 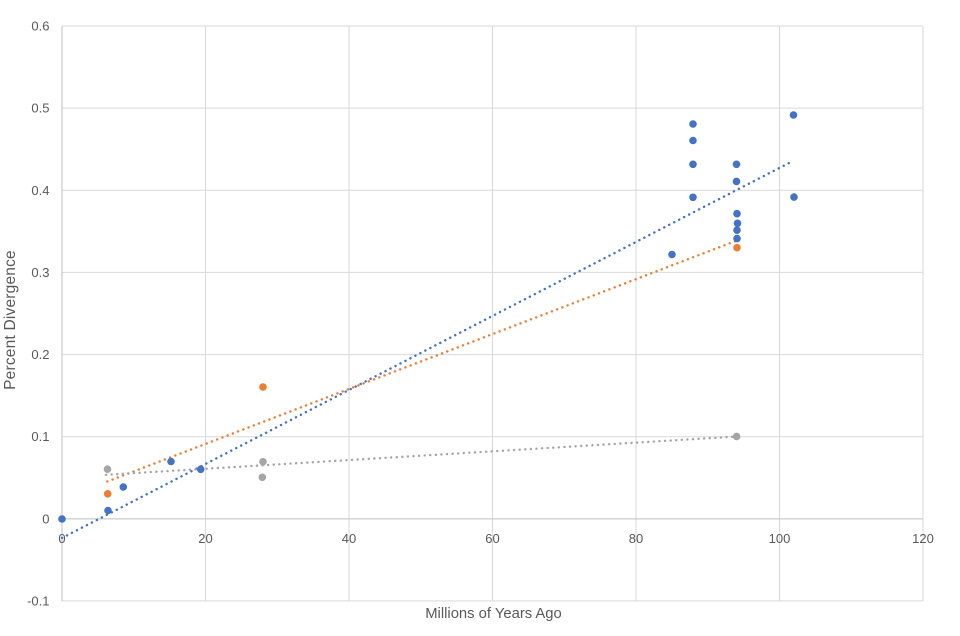 I want to click on svg-text: 0.6, so click(x=40, y=26).